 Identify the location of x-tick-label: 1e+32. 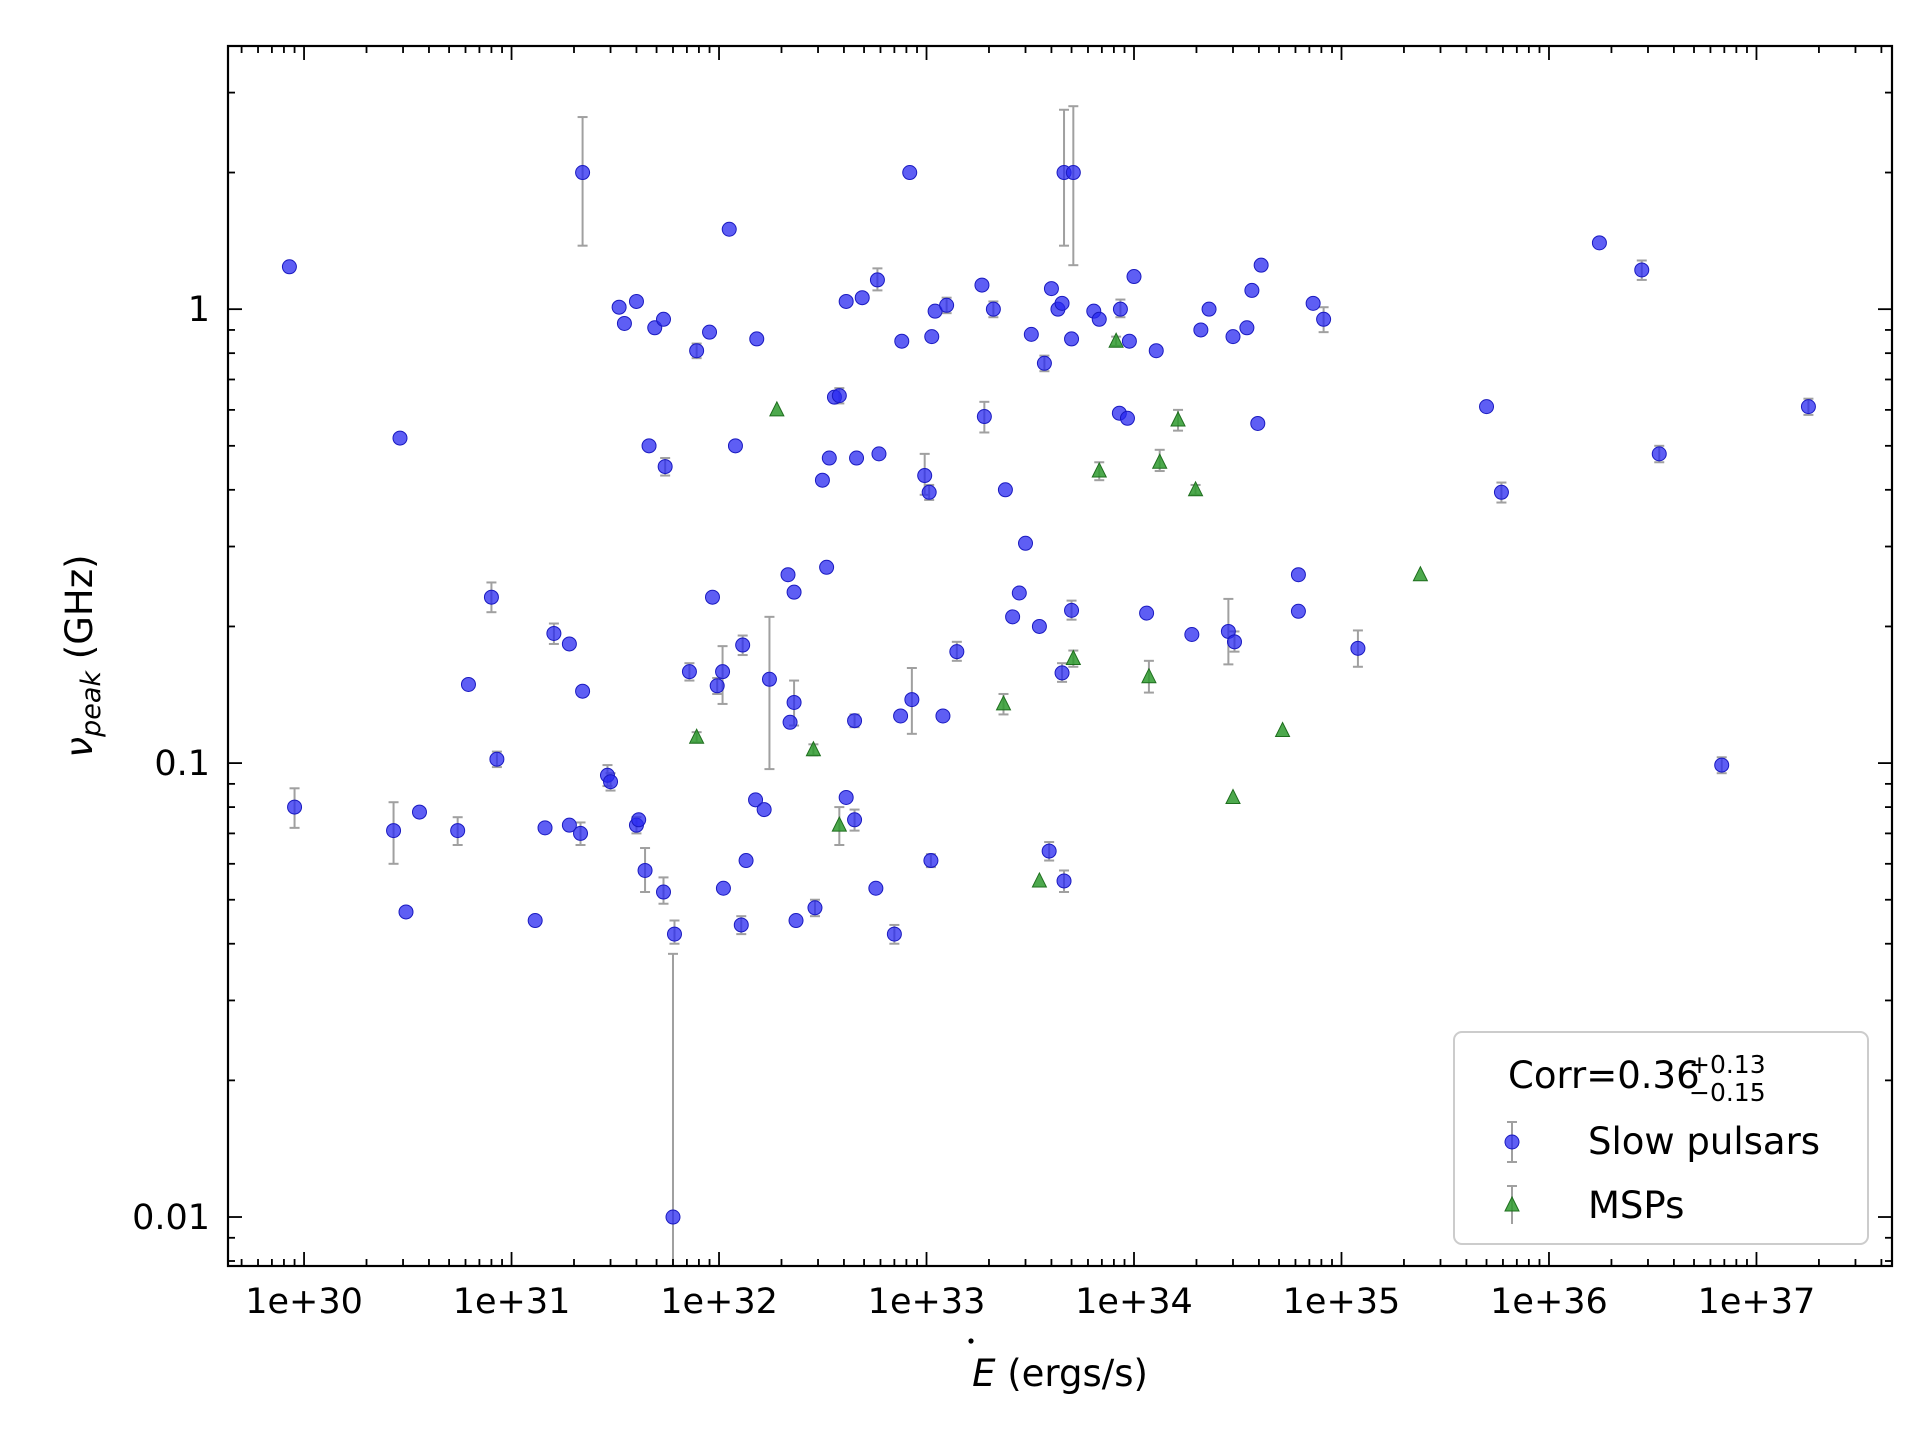
(719, 1302).